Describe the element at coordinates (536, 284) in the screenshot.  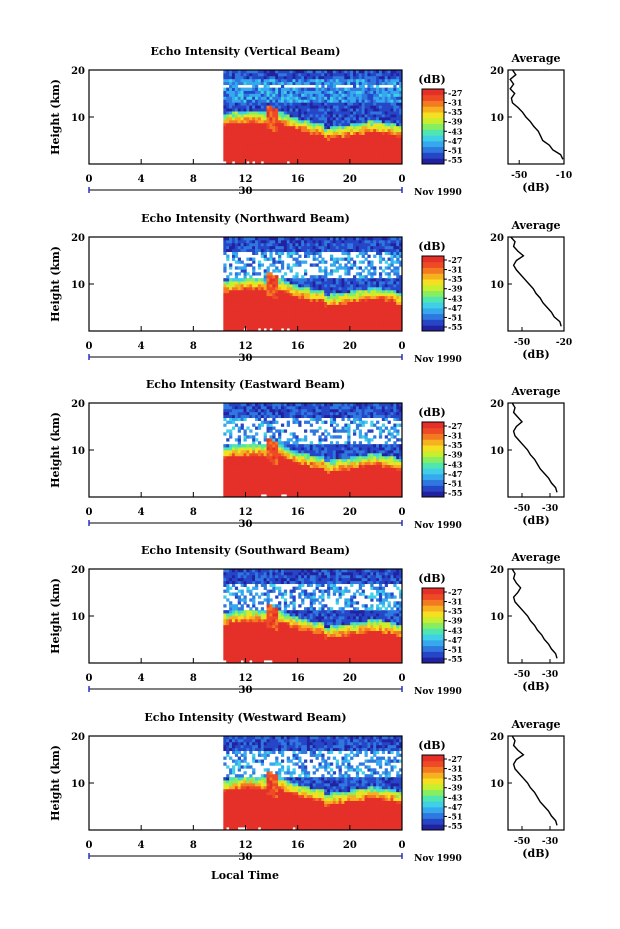
I see `average-frame` at that location.